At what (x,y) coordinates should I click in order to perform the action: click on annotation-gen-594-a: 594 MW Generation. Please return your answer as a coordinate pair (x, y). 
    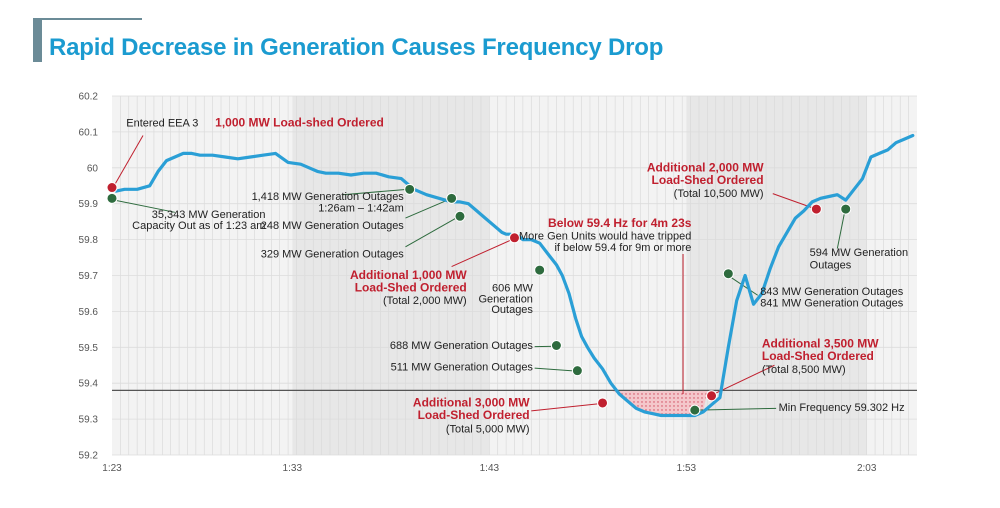
    Looking at the image, I should click on (859, 253).